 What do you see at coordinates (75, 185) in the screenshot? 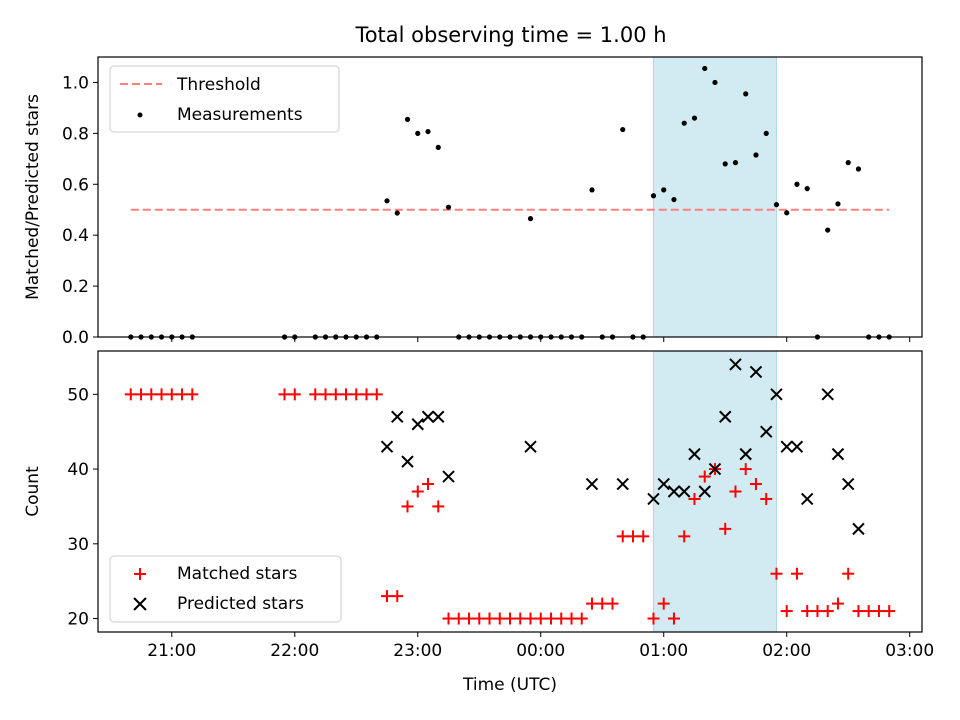
I see `y-tick-label: 0.6` at bounding box center [75, 185].